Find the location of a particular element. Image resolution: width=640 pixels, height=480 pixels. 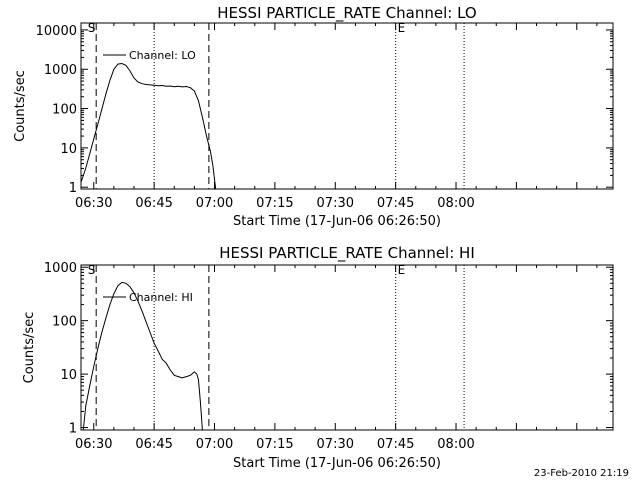

y-tick-label: 10000 is located at coordinates (56, 31).